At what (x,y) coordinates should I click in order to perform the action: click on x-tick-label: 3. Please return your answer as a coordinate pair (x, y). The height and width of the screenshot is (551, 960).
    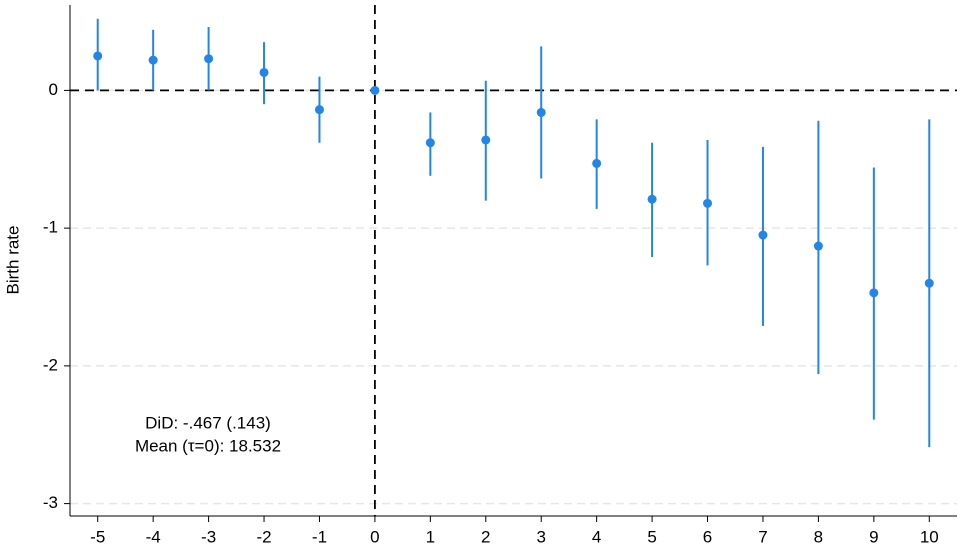
    Looking at the image, I should click on (540, 536).